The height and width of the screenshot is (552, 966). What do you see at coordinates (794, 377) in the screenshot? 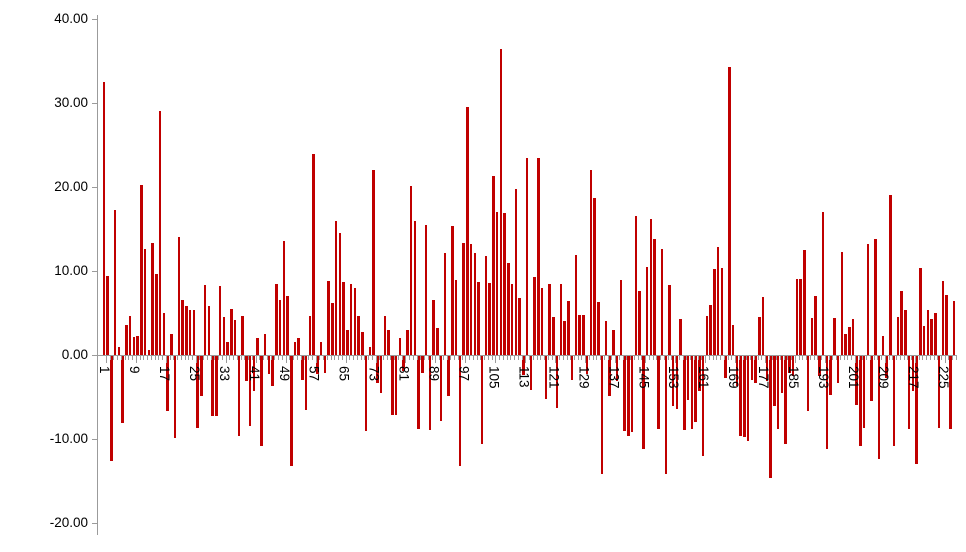
I see `x-axis-tick-label: 185` at bounding box center [794, 377].